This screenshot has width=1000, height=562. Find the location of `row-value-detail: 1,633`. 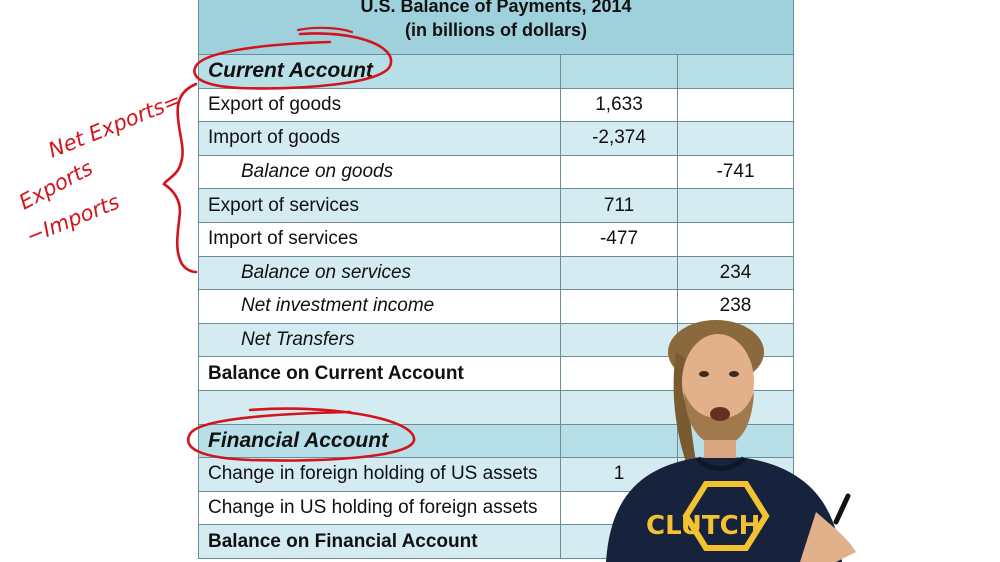

row-value-detail: 1,633 is located at coordinates (619, 105).